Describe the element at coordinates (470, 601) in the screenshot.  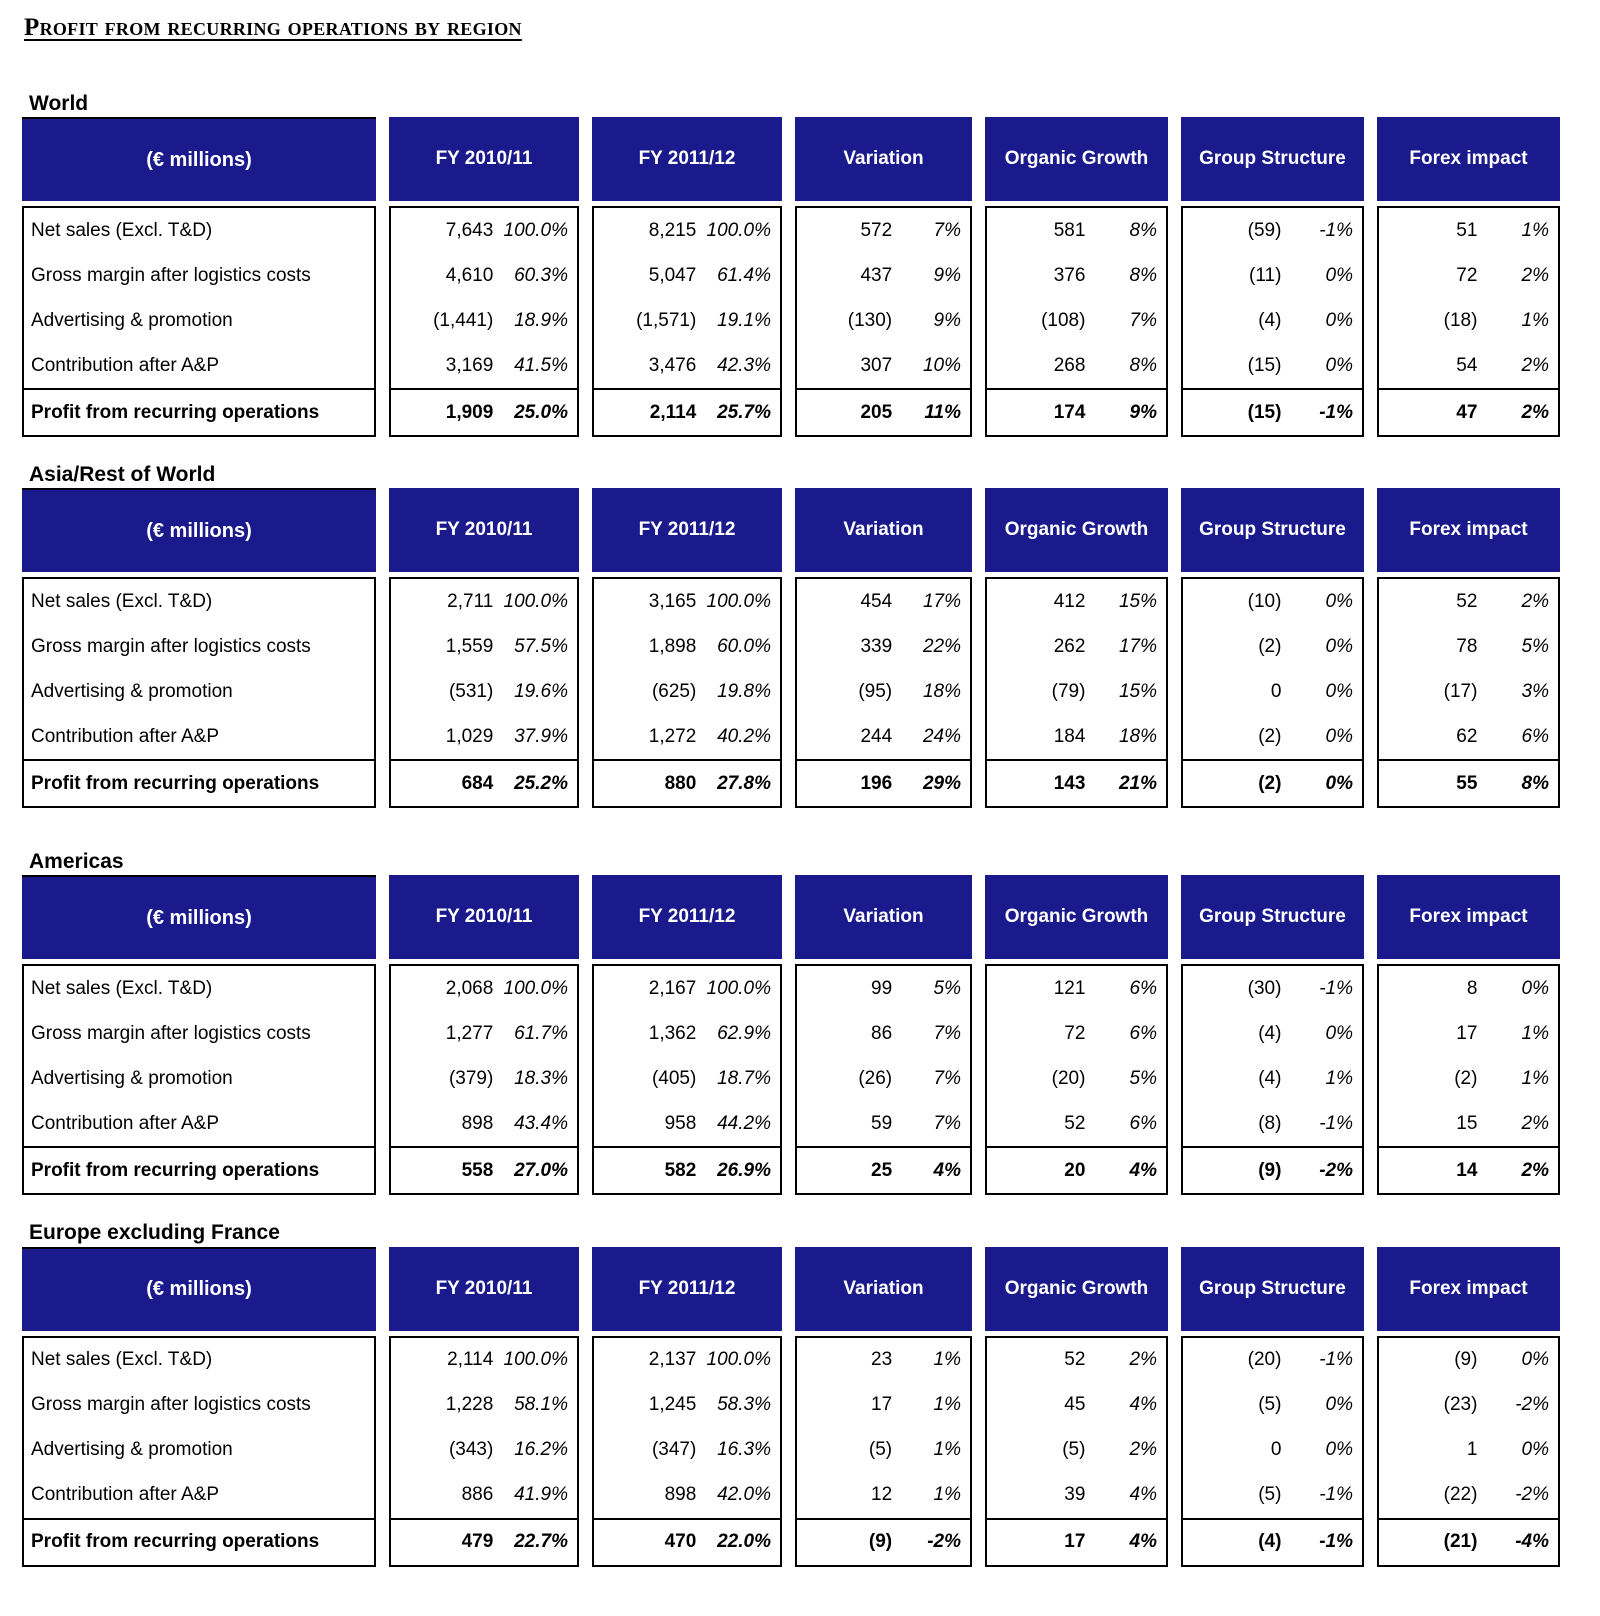
I see `value-cell: 2,711` at that location.